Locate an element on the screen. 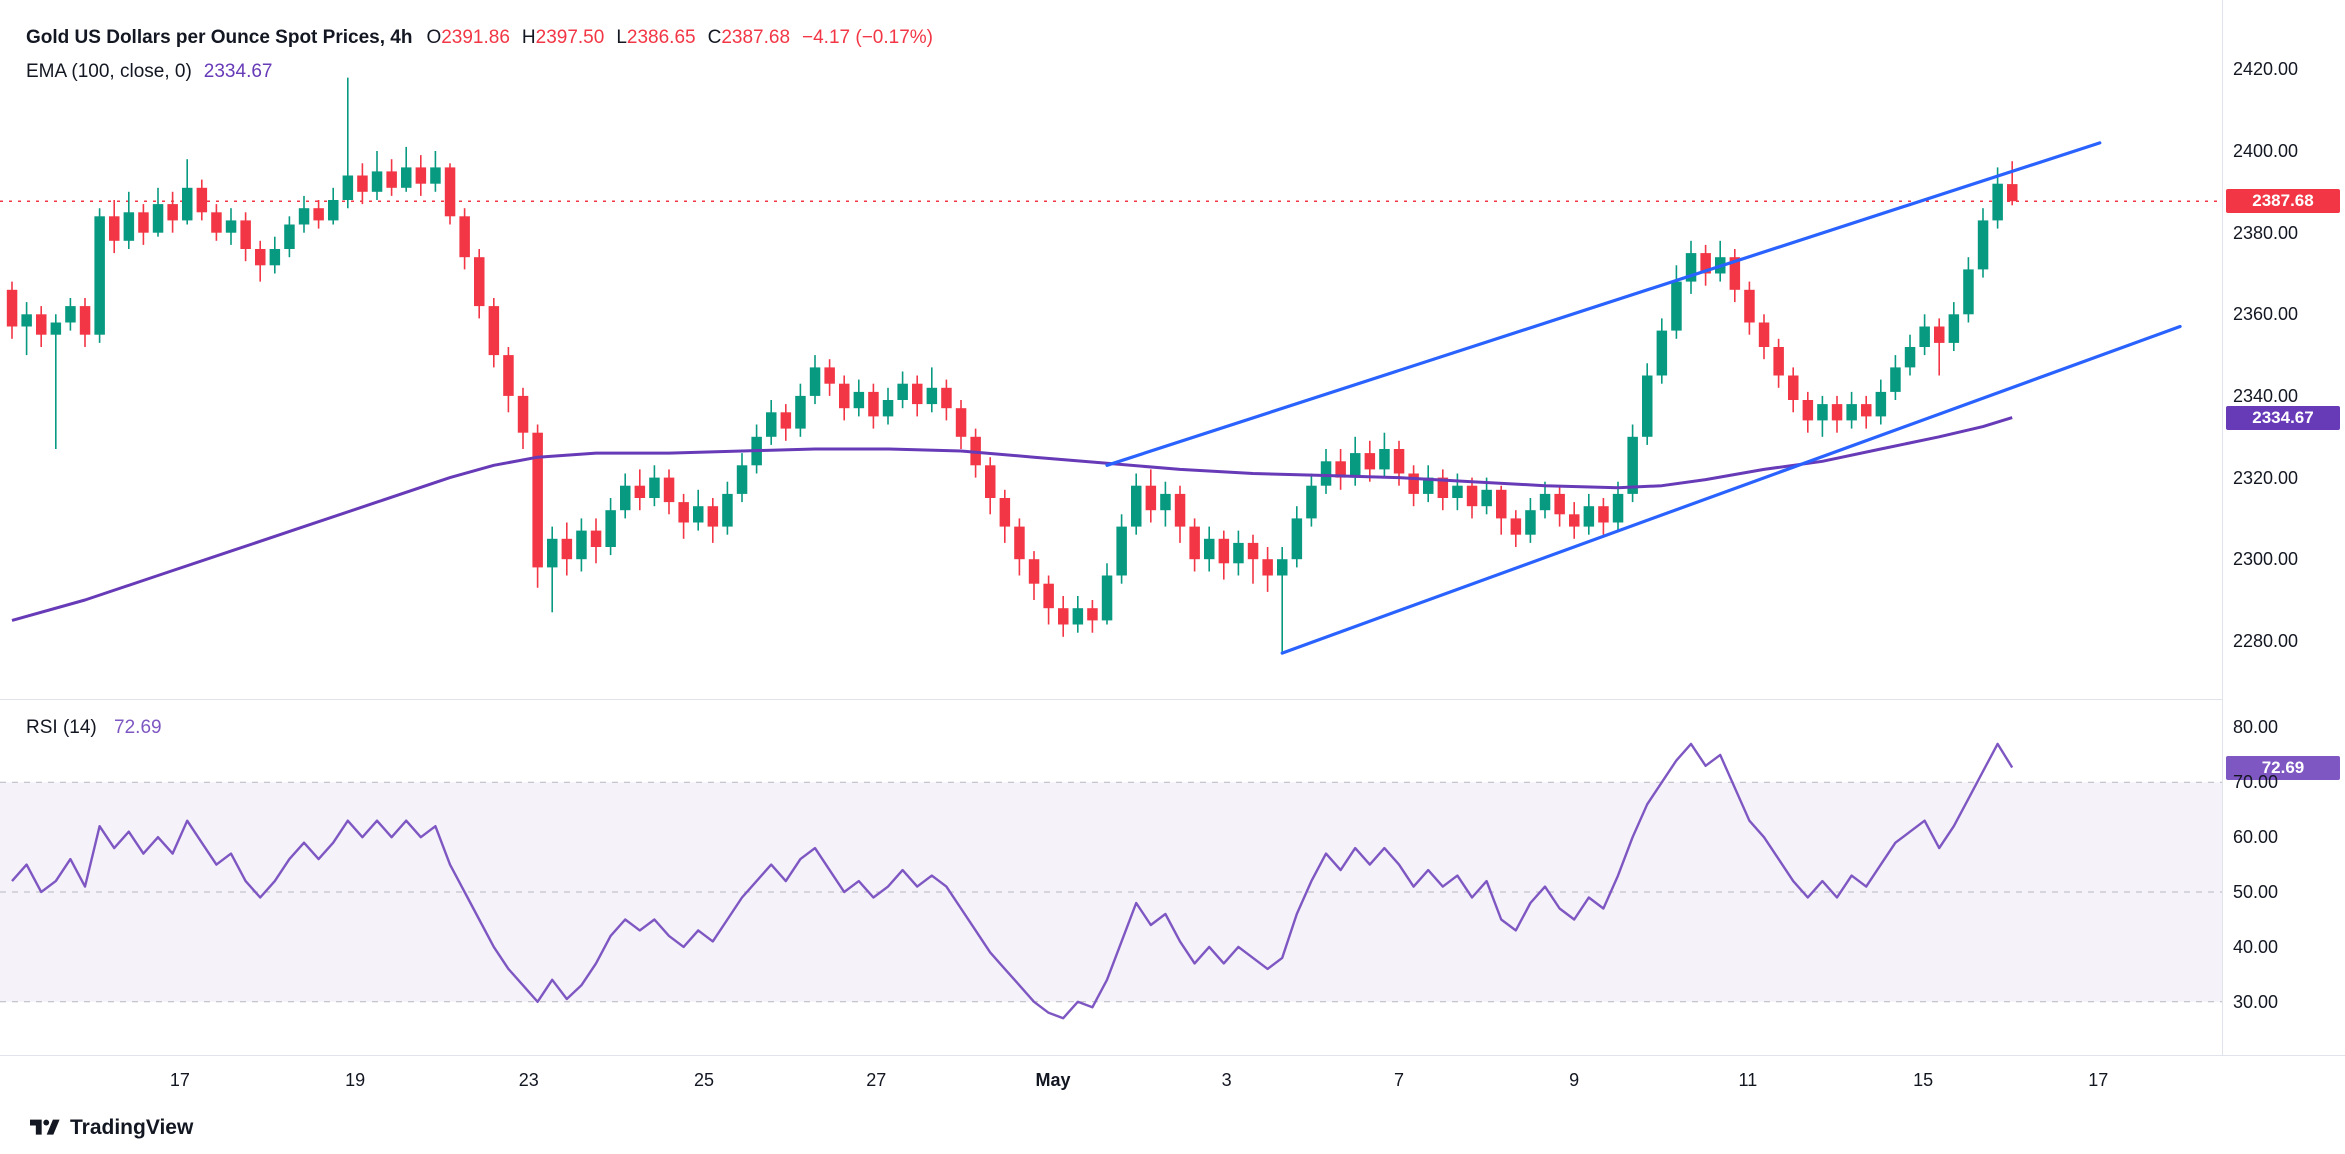 This screenshot has height=1154, width=2345. rsi-value-badge: 72.69 is located at coordinates (2283, 767).